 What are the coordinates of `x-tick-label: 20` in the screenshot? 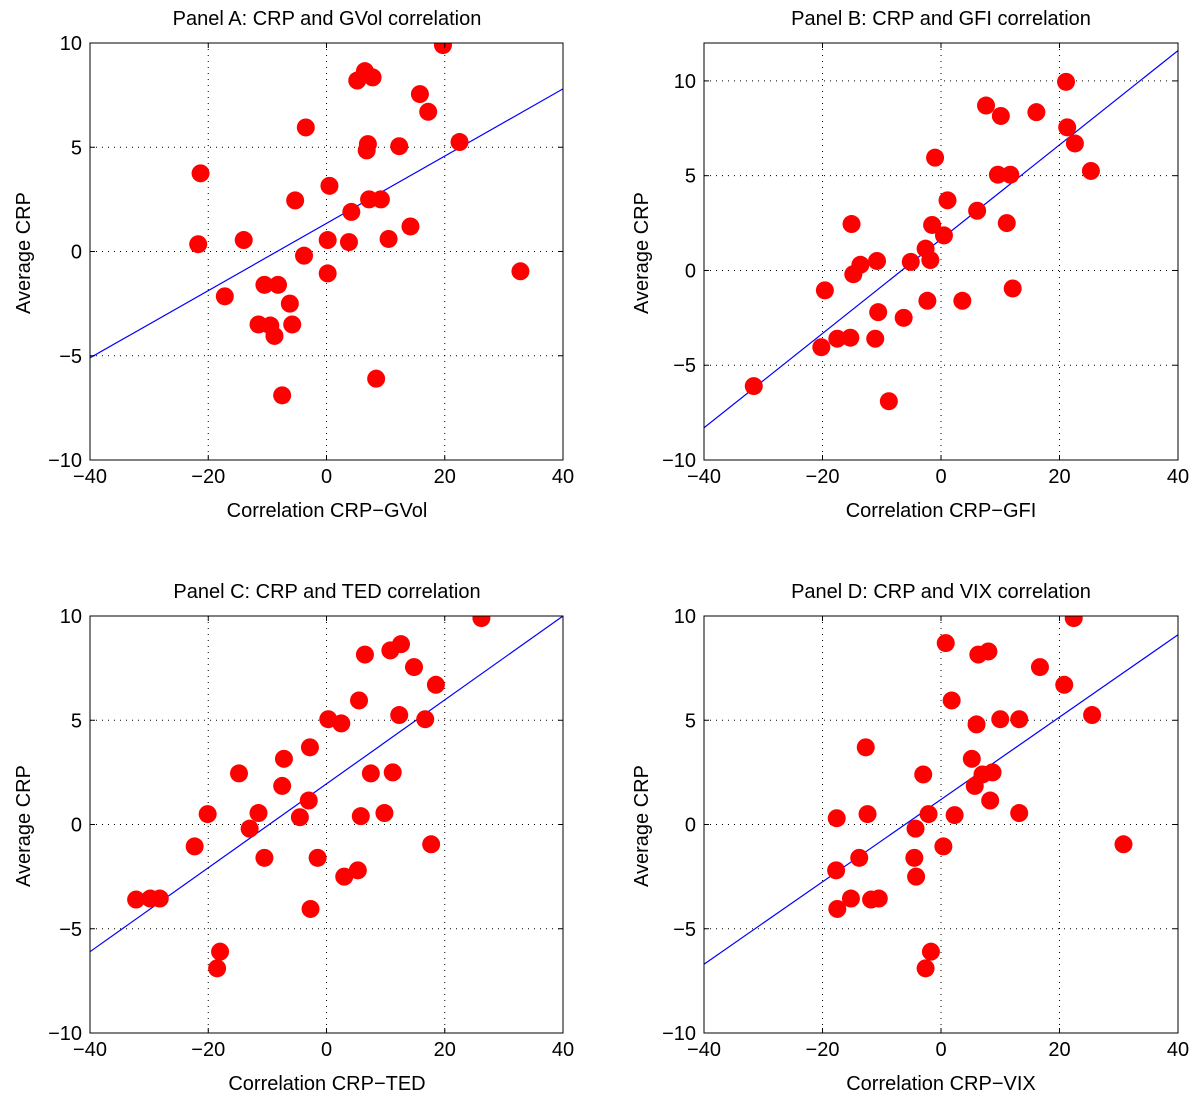 It's located at (1059, 477).